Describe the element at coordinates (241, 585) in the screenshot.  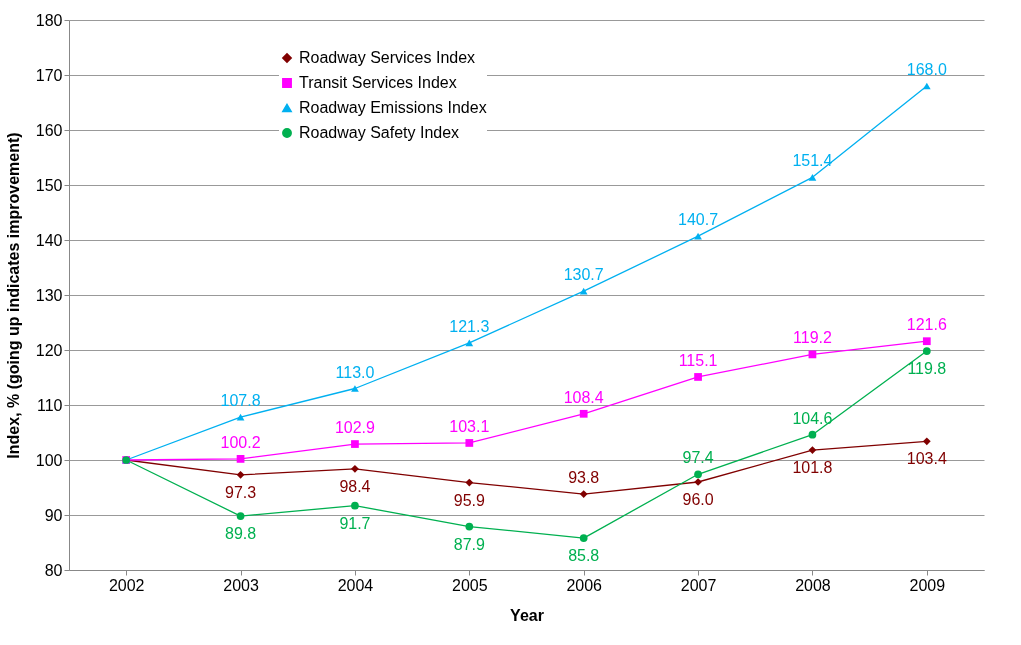
I see `x-tick-label: 2003` at that location.